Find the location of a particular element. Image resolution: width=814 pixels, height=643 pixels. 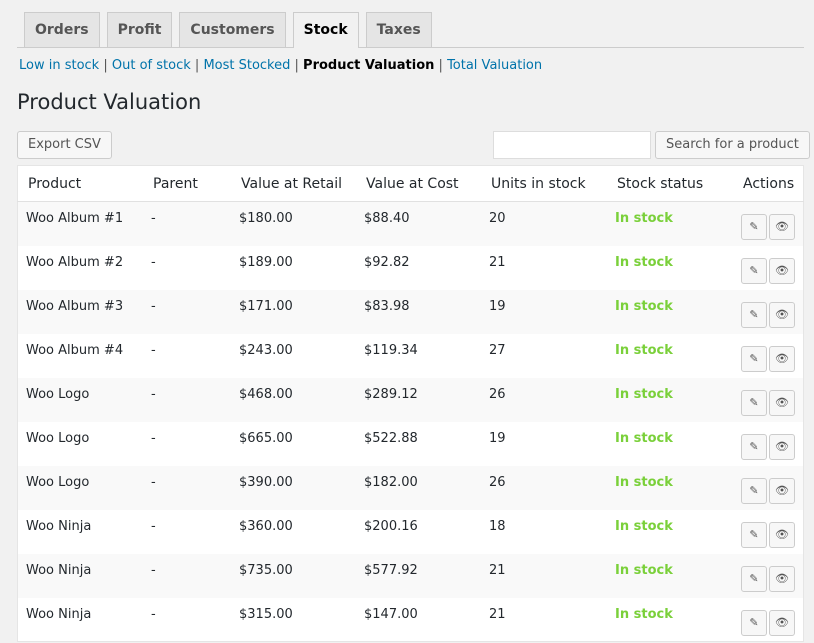

table-row: Woo Logo - $468.00 $289.12 26 In stock ✎ 👁 is located at coordinates (410, 399).